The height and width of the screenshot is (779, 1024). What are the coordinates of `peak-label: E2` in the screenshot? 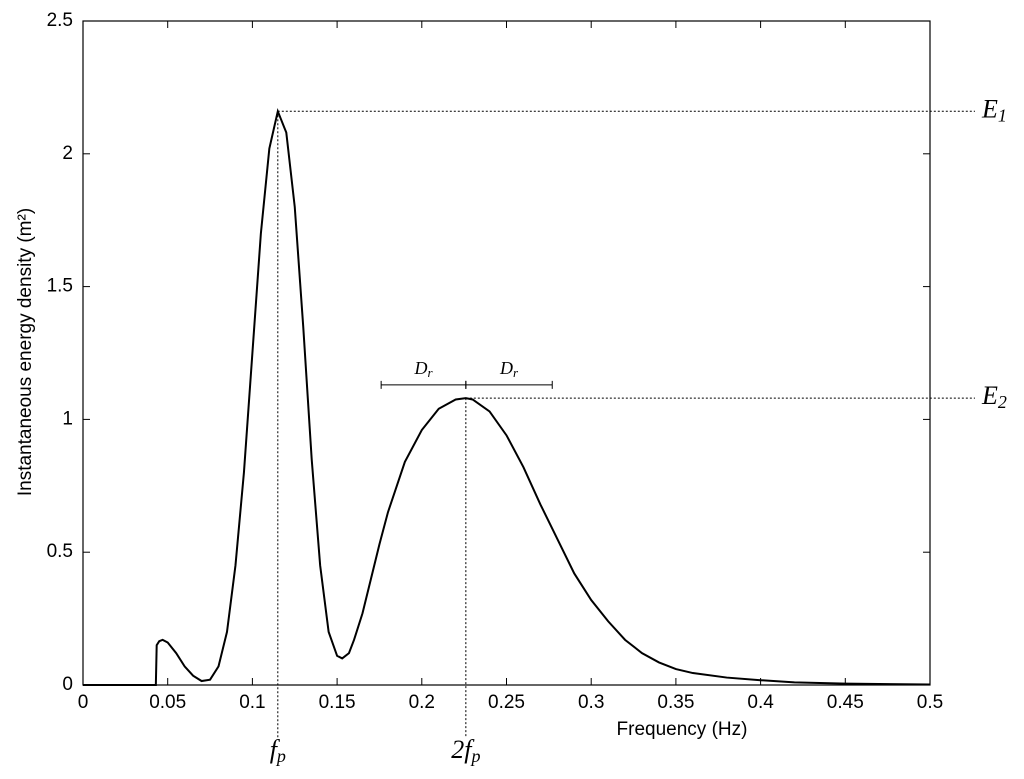 It's located at (994, 396).